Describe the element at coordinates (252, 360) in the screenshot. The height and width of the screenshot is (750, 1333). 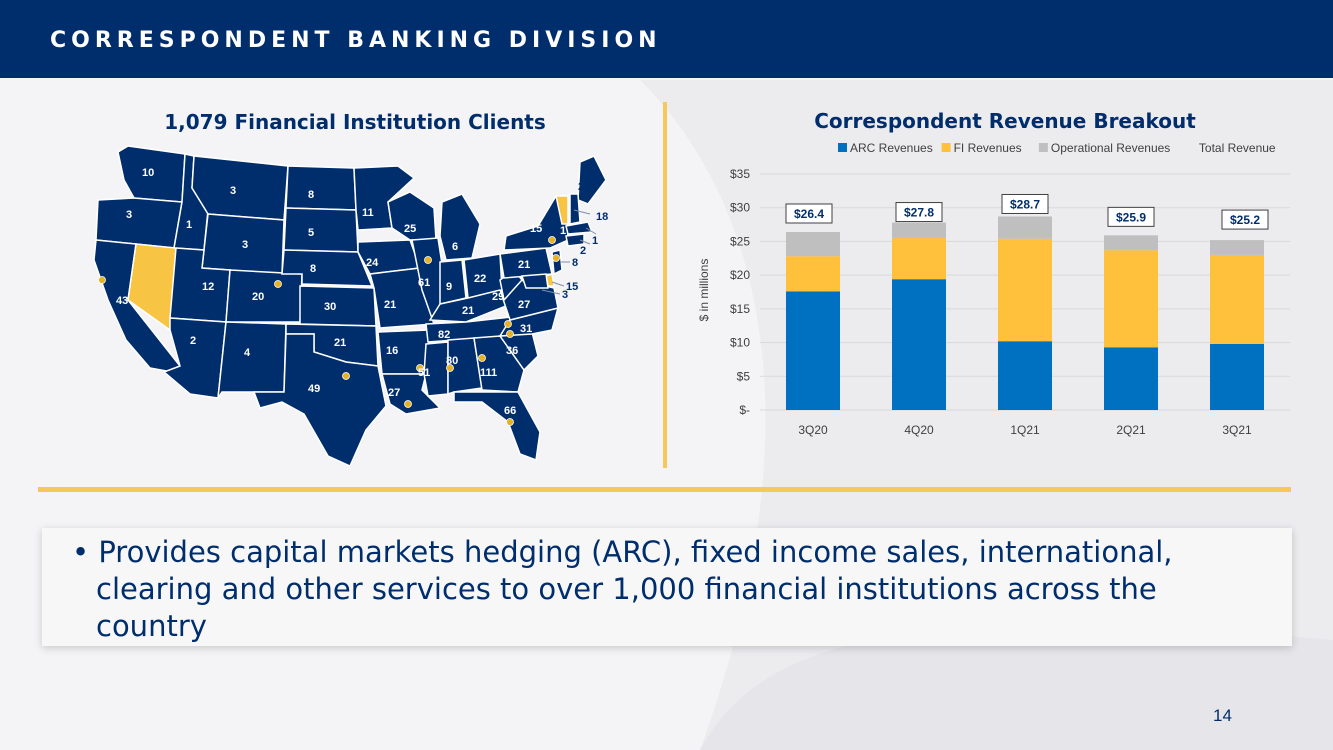
I see `state-nm` at that location.